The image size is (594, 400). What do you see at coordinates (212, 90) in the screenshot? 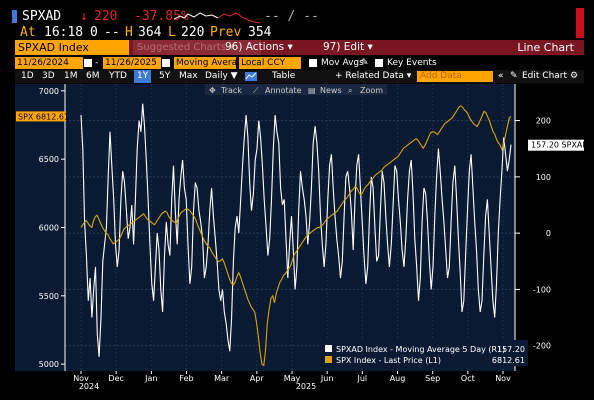
I see `track-icon: ✥` at bounding box center [212, 90].